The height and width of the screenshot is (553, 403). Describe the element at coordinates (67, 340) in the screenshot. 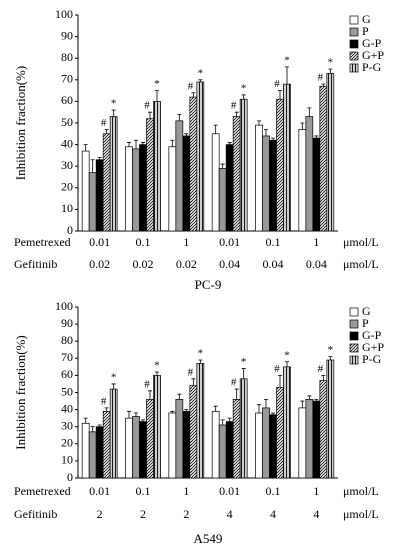

I see `y-tick-label: 80` at that location.